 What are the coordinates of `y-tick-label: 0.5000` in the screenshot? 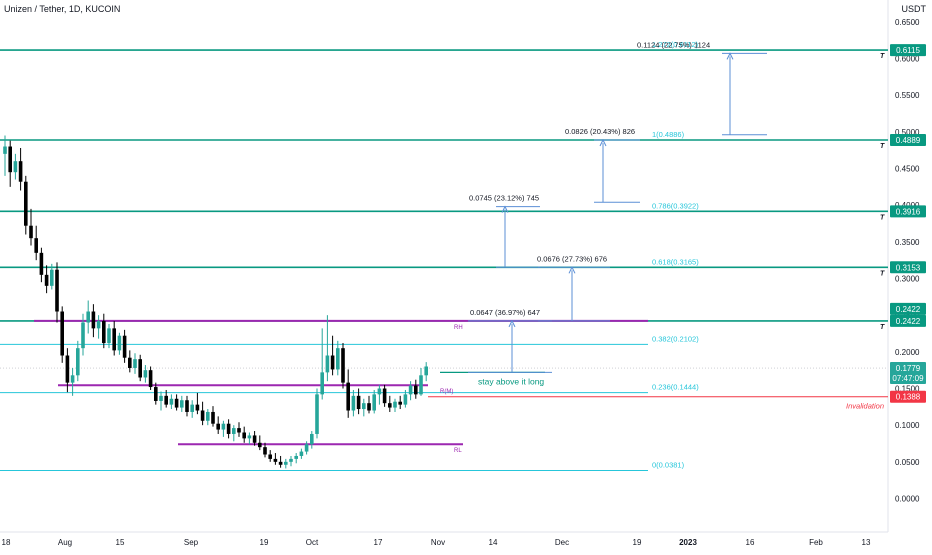 It's located at (907, 132).